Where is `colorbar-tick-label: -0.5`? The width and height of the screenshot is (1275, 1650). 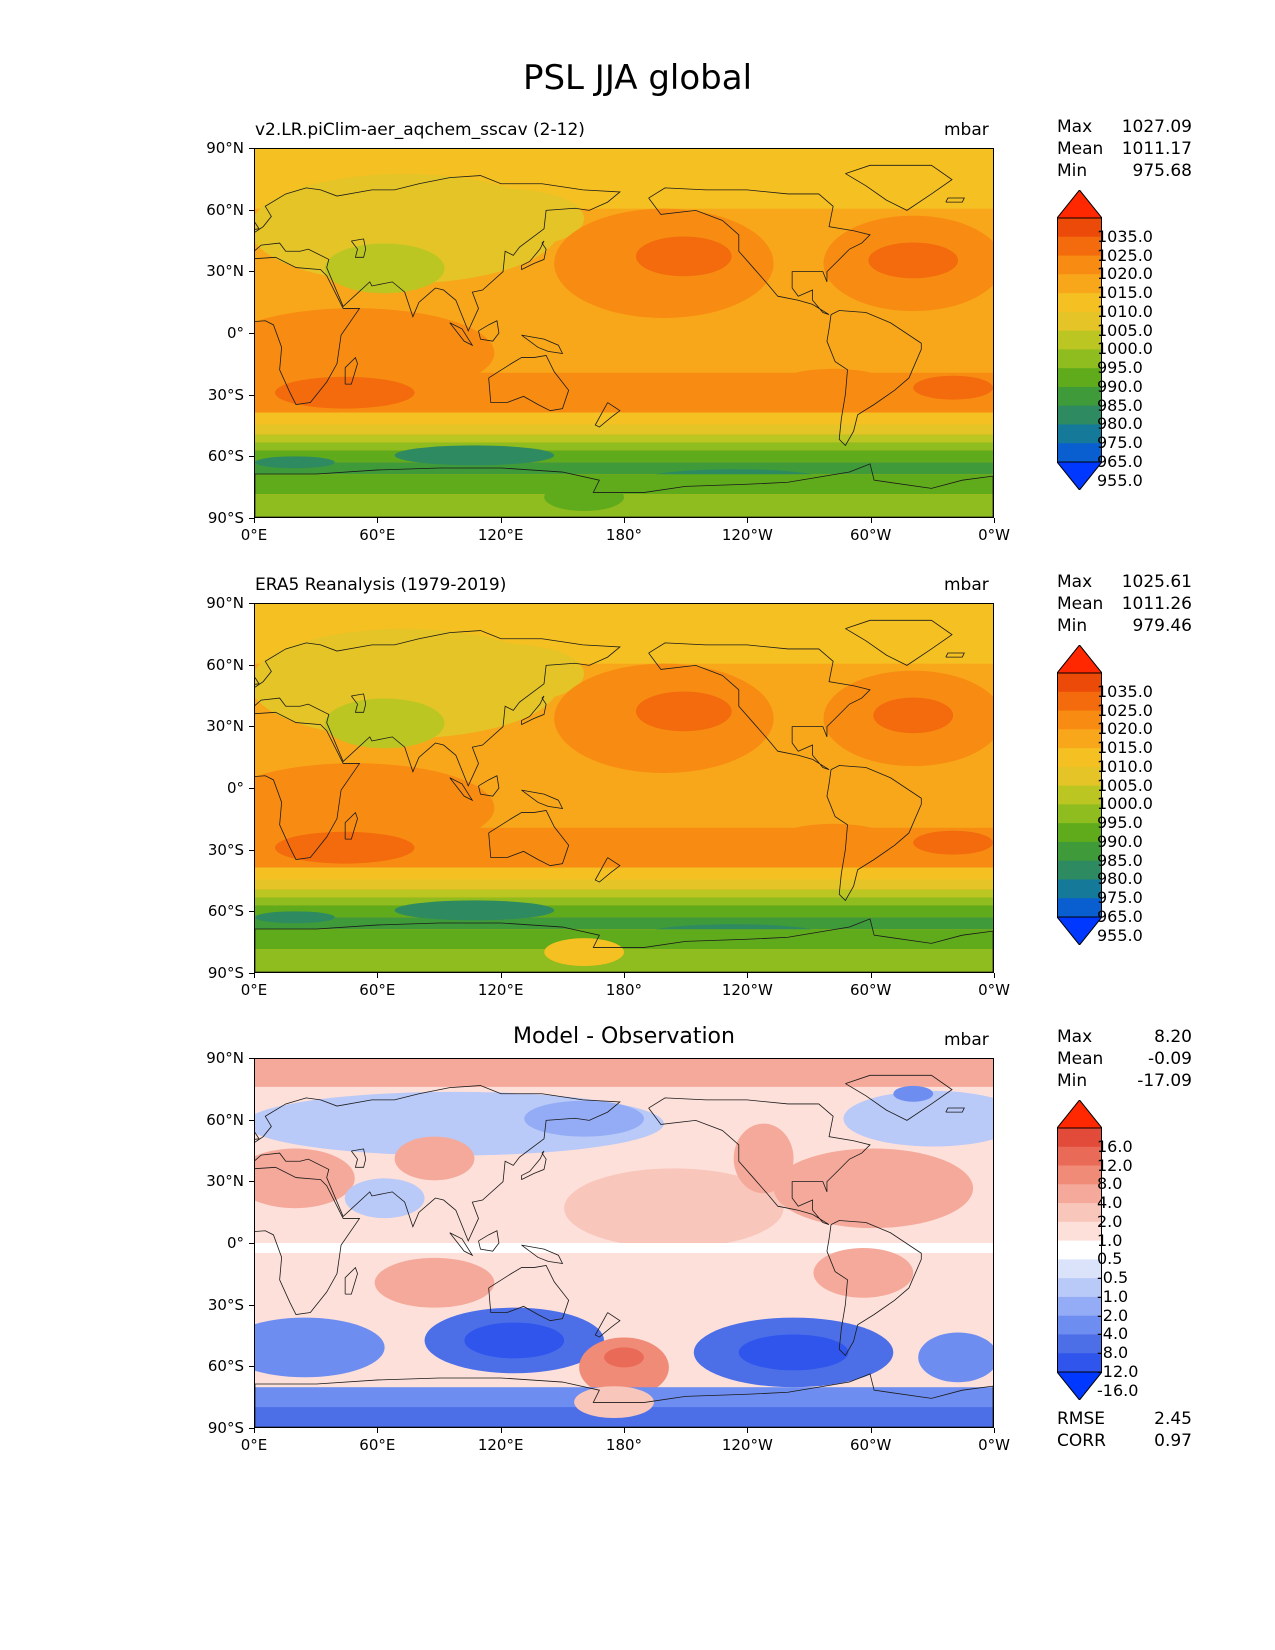 colorbar-tick-label: -0.5 is located at coordinates (1113, 1278).